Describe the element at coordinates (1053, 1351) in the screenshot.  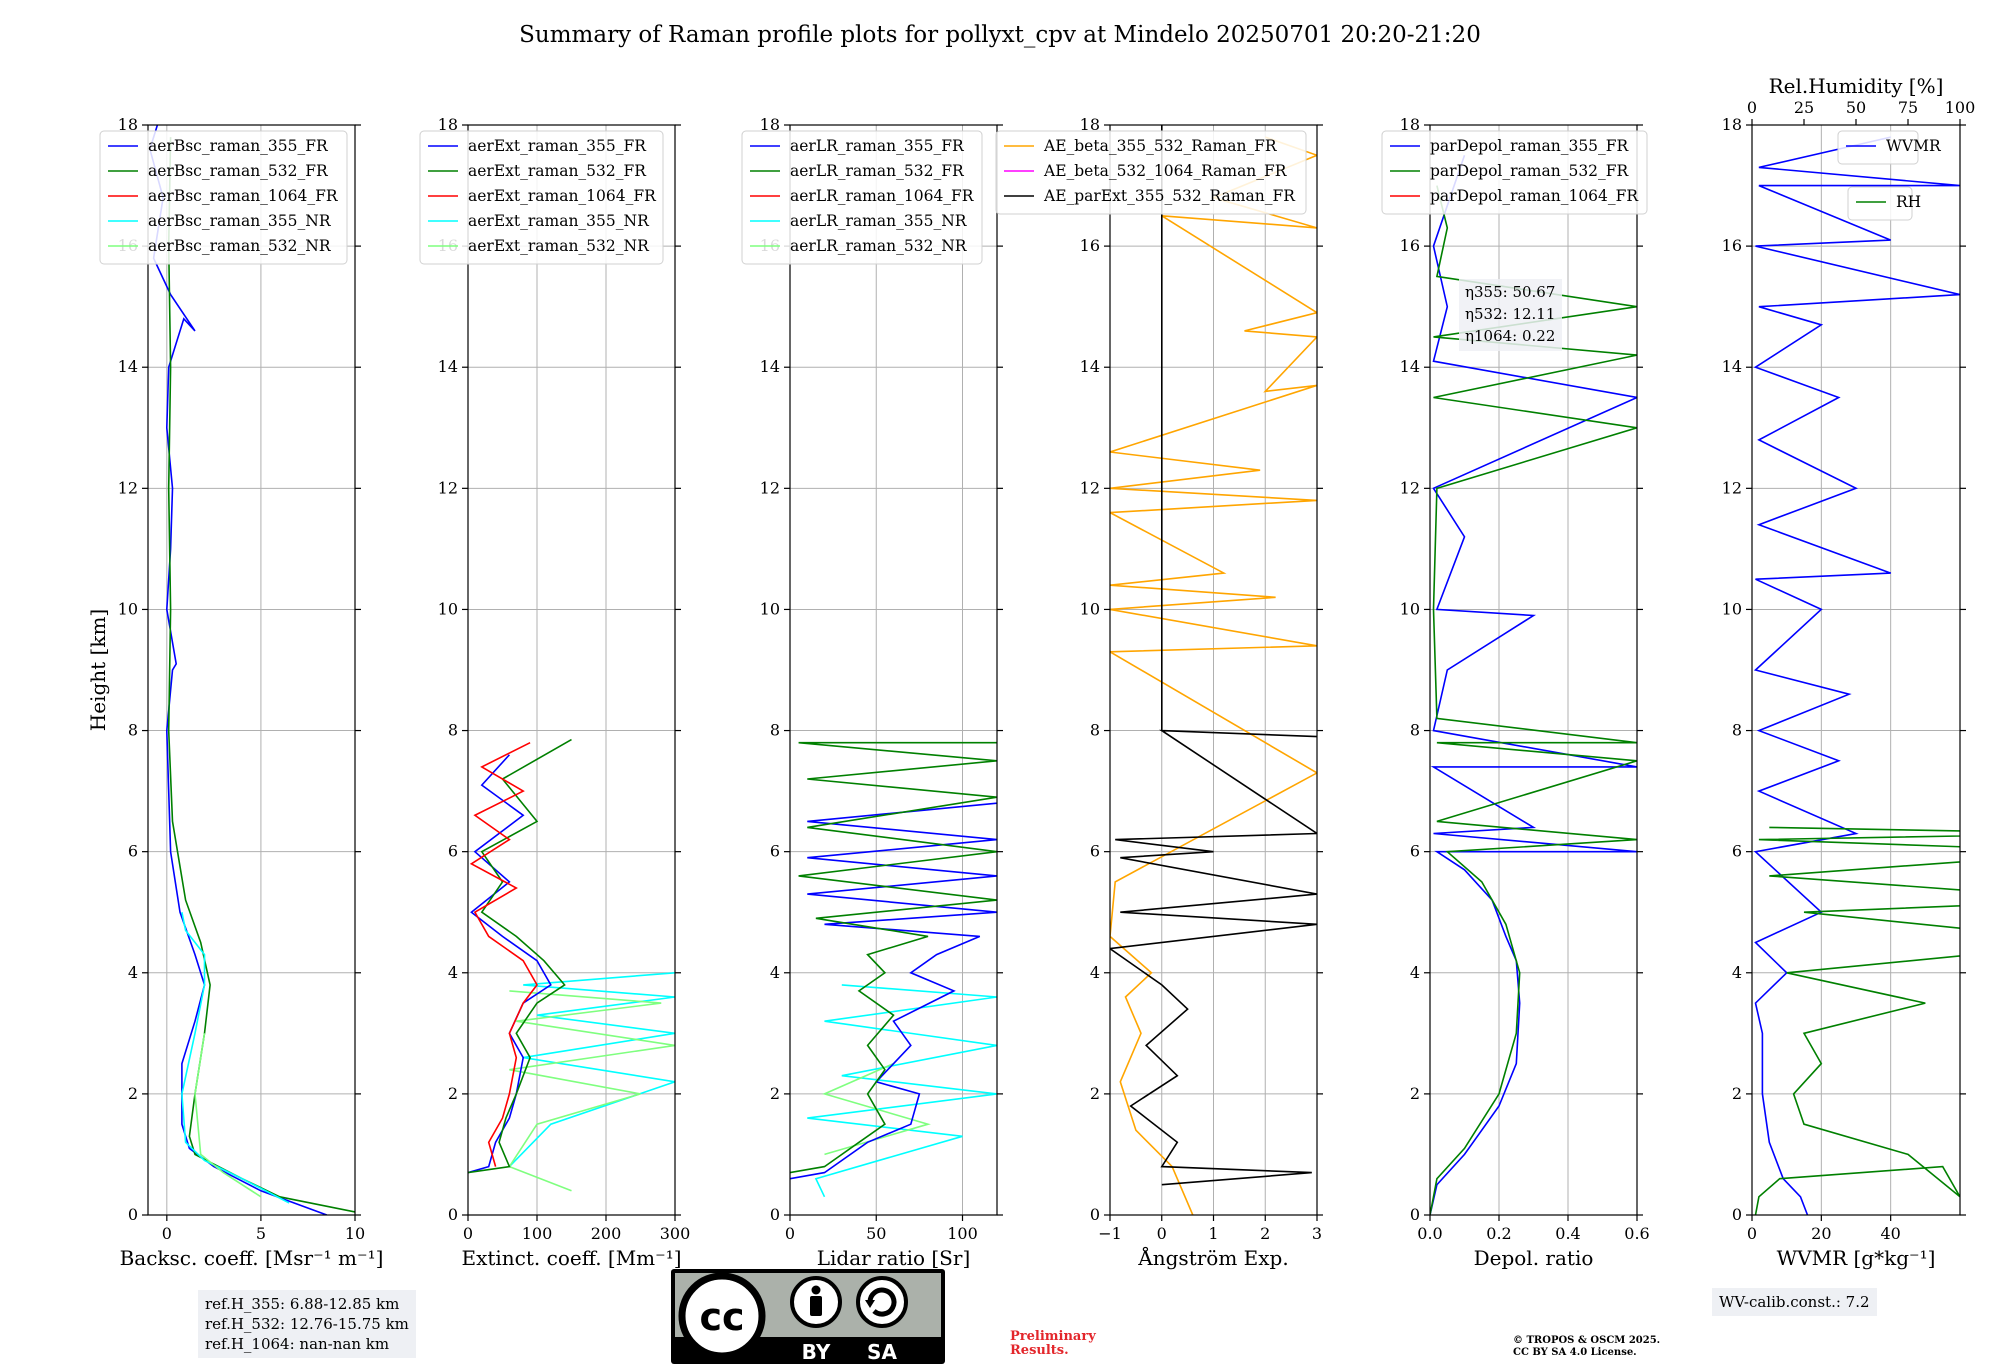
I see `preliminary-line-2: Results.` at that location.